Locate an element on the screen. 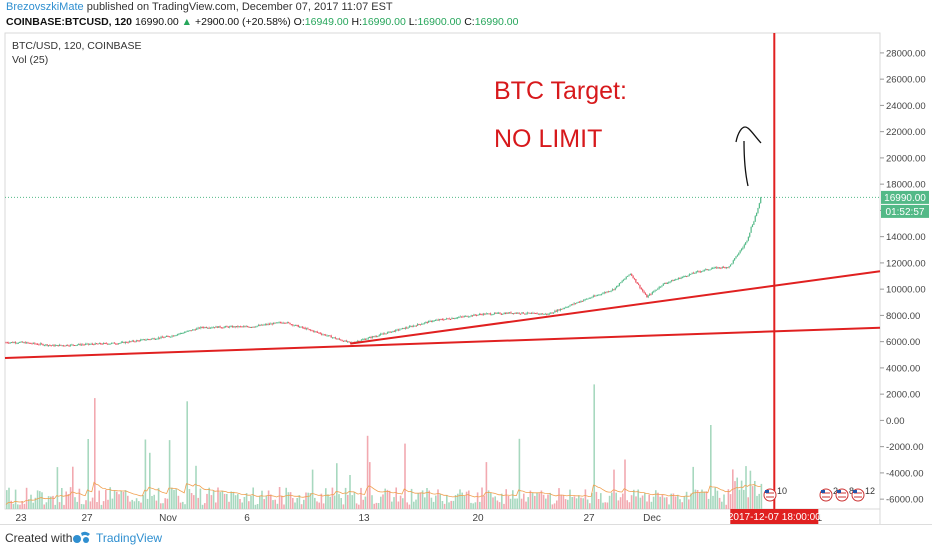  hand-drawn-arrow is located at coordinates (748, 156).